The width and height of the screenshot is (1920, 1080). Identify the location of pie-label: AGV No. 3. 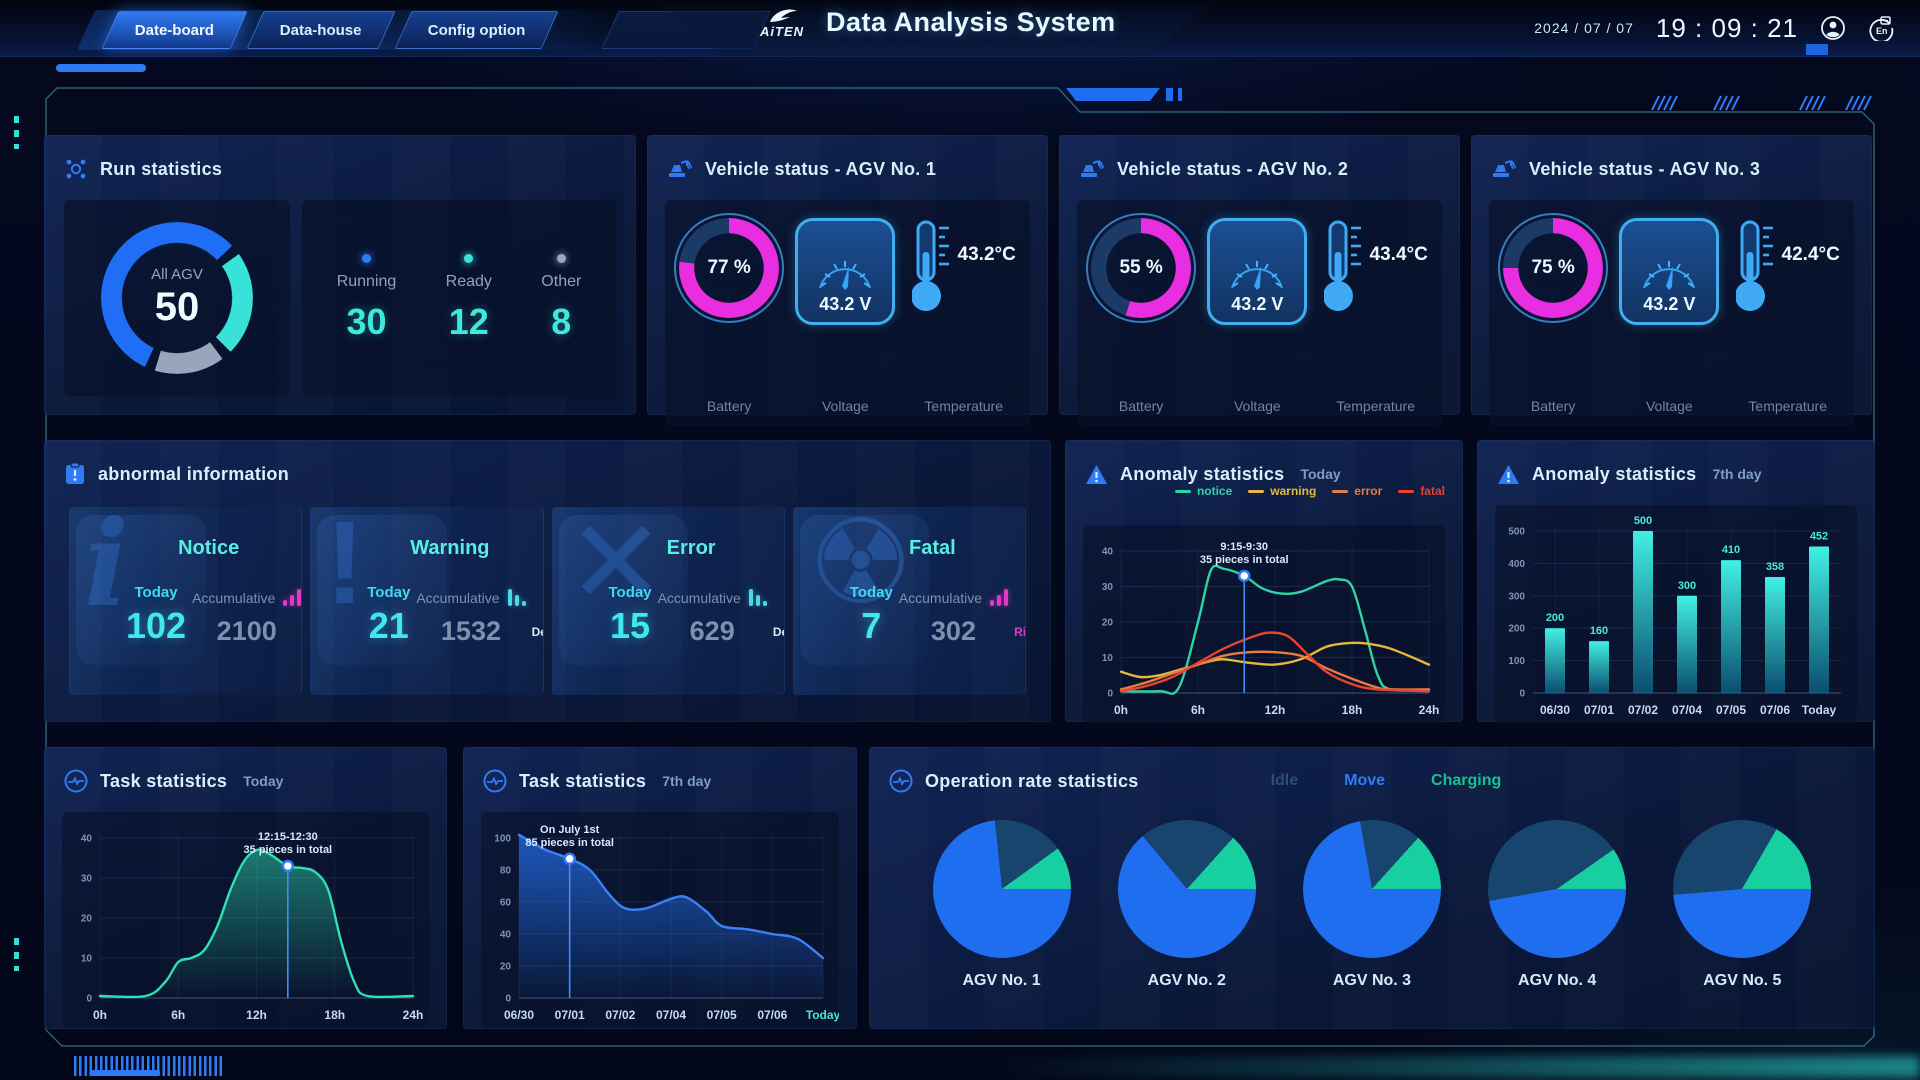
(1372, 980).